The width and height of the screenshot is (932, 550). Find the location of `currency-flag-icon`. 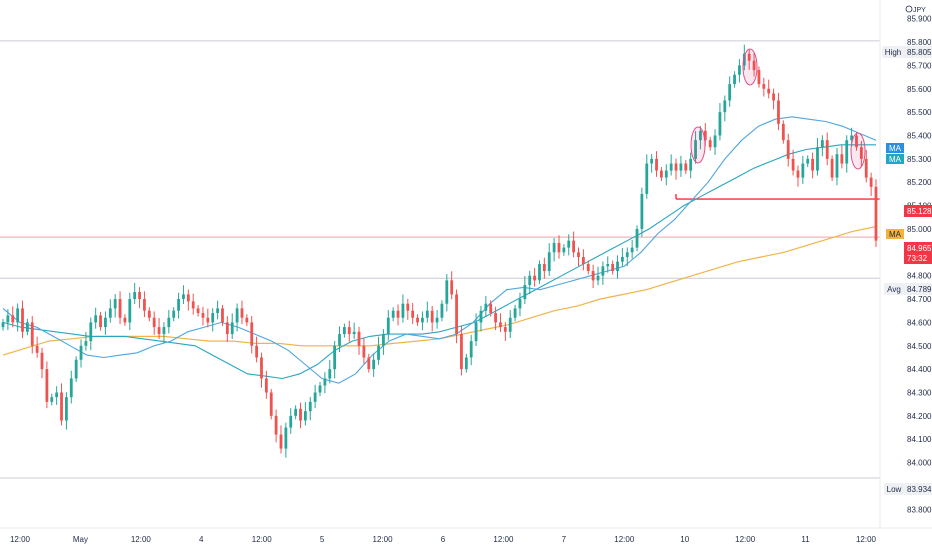

currency-flag-icon is located at coordinates (909, 9).